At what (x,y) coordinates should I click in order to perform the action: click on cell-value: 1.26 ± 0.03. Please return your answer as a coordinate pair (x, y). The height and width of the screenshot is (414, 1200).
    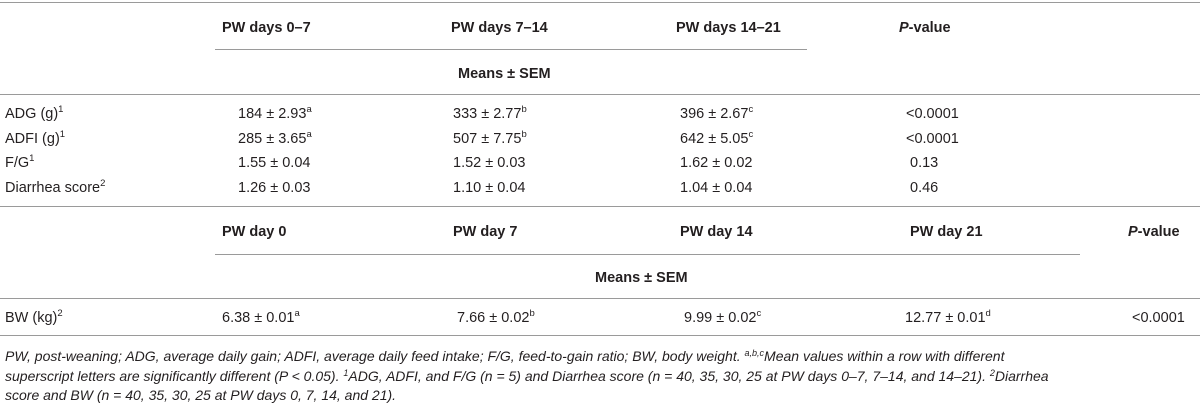
    Looking at the image, I should click on (274, 188).